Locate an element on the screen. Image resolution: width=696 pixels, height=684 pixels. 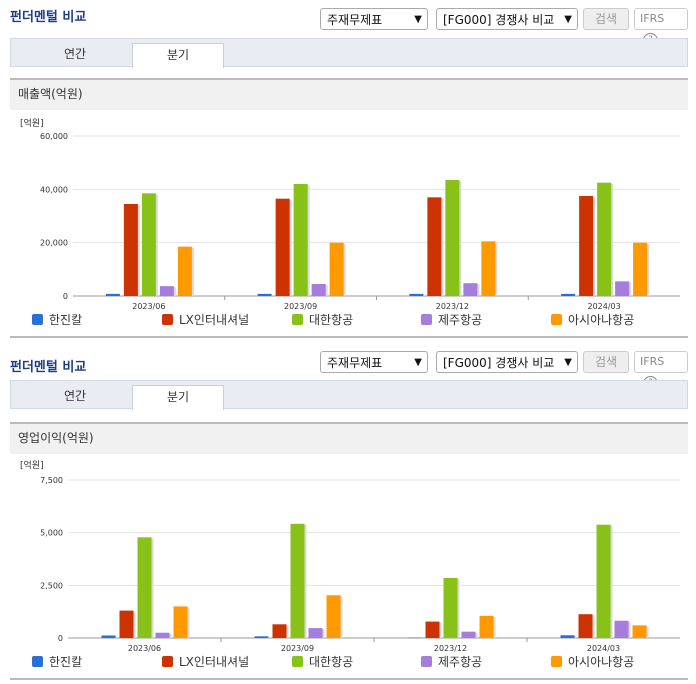
metric-label: 영업이익(억원) is located at coordinates (349, 438).